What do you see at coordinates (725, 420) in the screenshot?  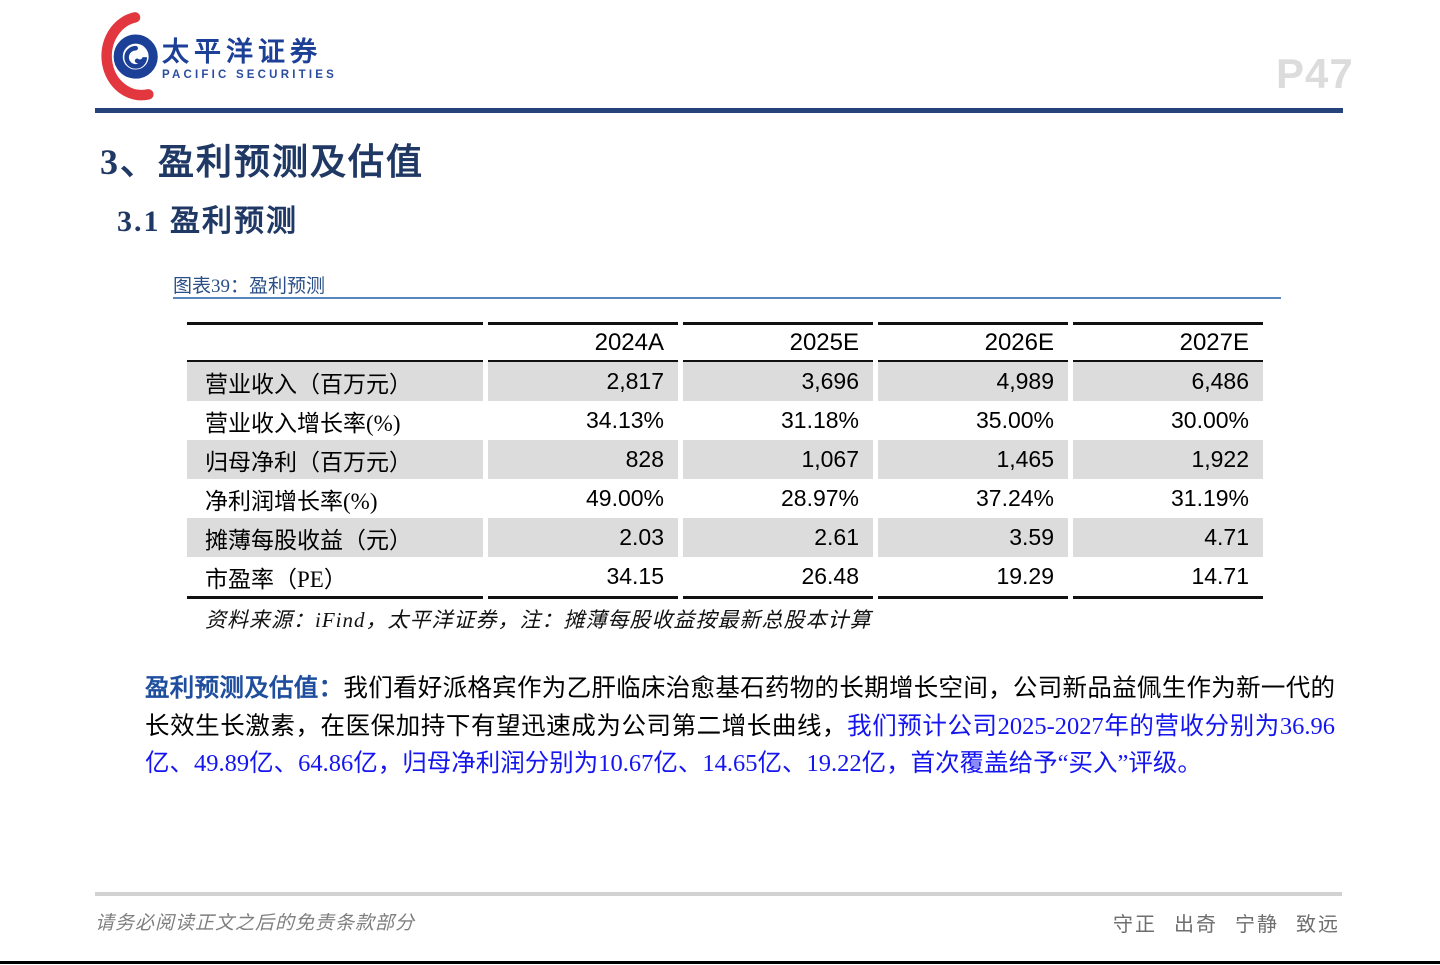 I see `table-row: 营业收入增长率(%) 34.13% 31.18% 35.00% 30.00%` at bounding box center [725, 420].